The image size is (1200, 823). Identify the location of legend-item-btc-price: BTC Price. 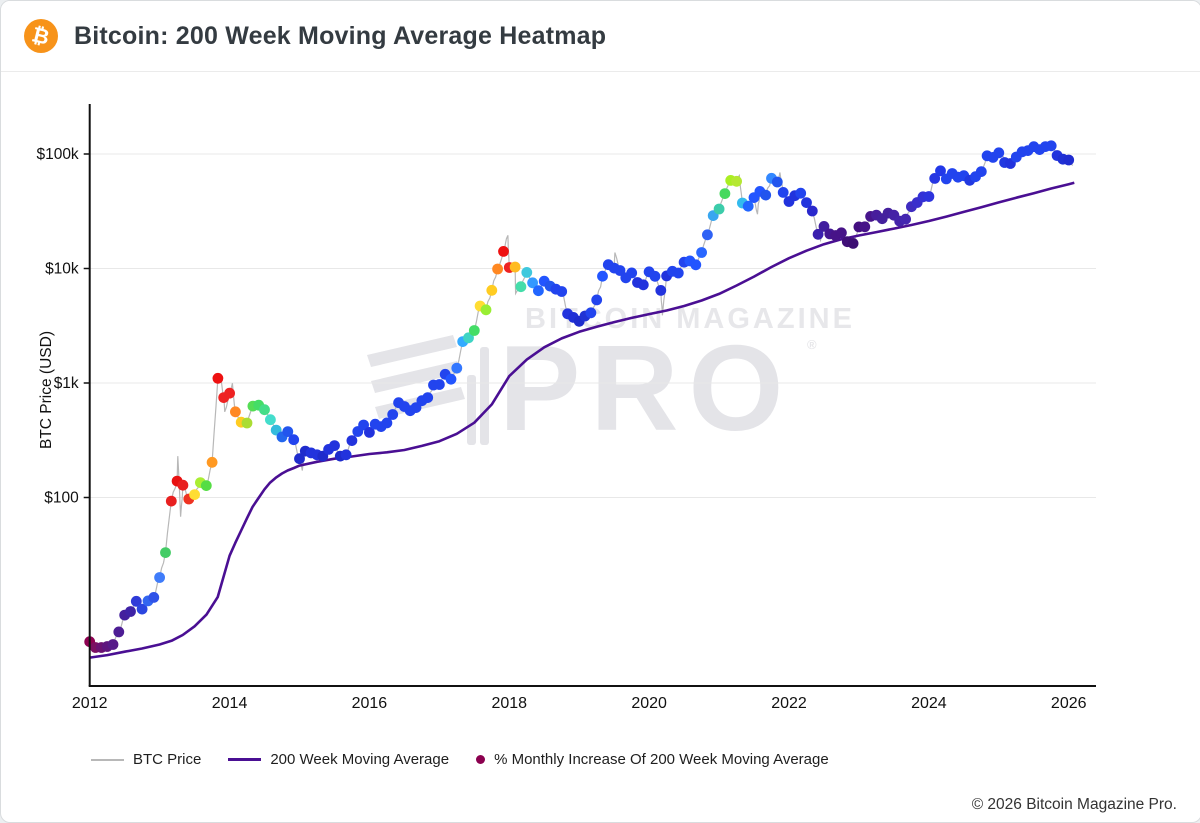
(146, 759).